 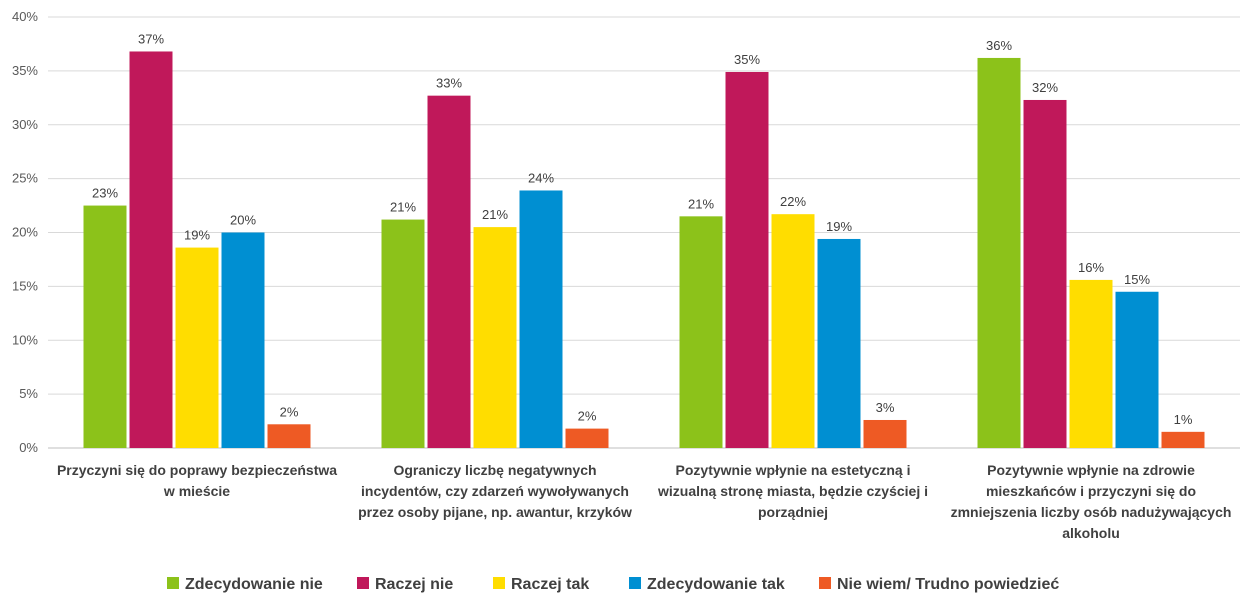 I want to click on legend-label: Raczej nie, so click(x=414, y=584).